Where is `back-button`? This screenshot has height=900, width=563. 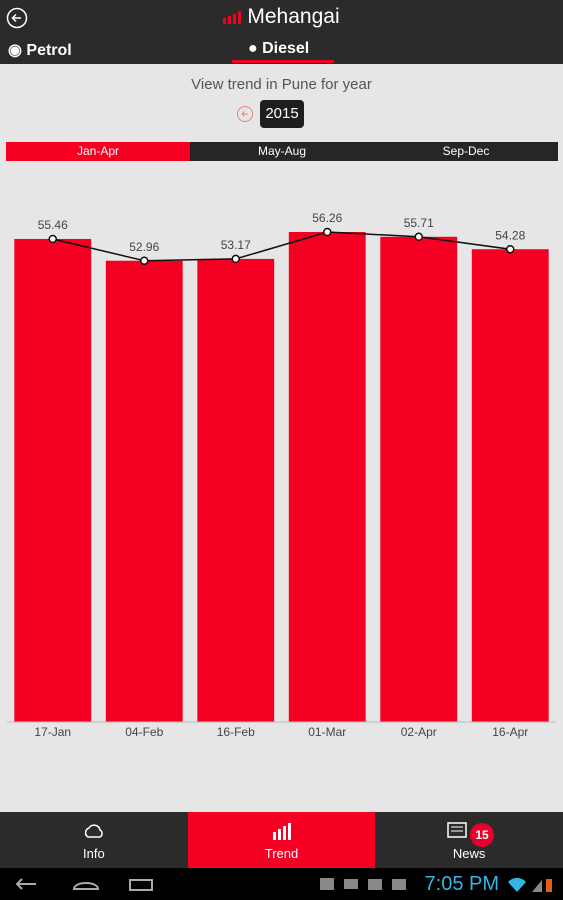
back-button is located at coordinates (17, 18).